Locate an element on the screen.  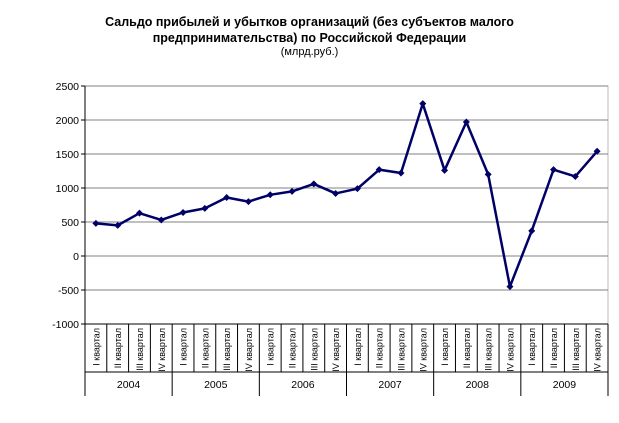
year-label: 2009 is located at coordinates (565, 385).